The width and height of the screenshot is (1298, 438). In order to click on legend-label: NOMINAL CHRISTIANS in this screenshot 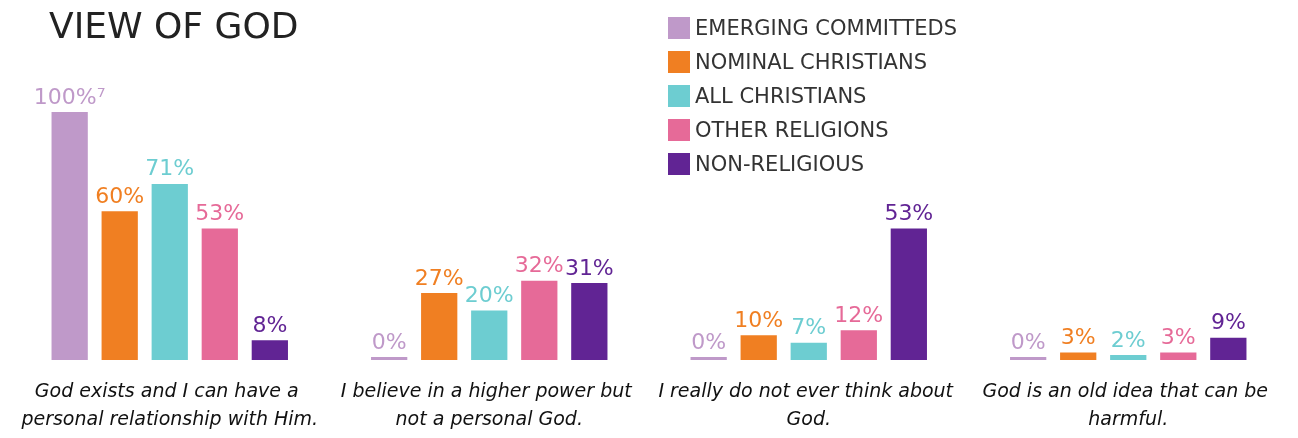, I will do `click(811, 62)`.